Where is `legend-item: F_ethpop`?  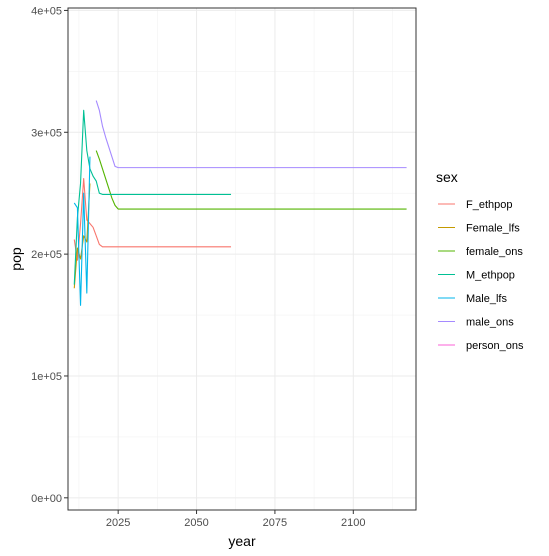 legend-item: F_ethpop is located at coordinates (475, 205).